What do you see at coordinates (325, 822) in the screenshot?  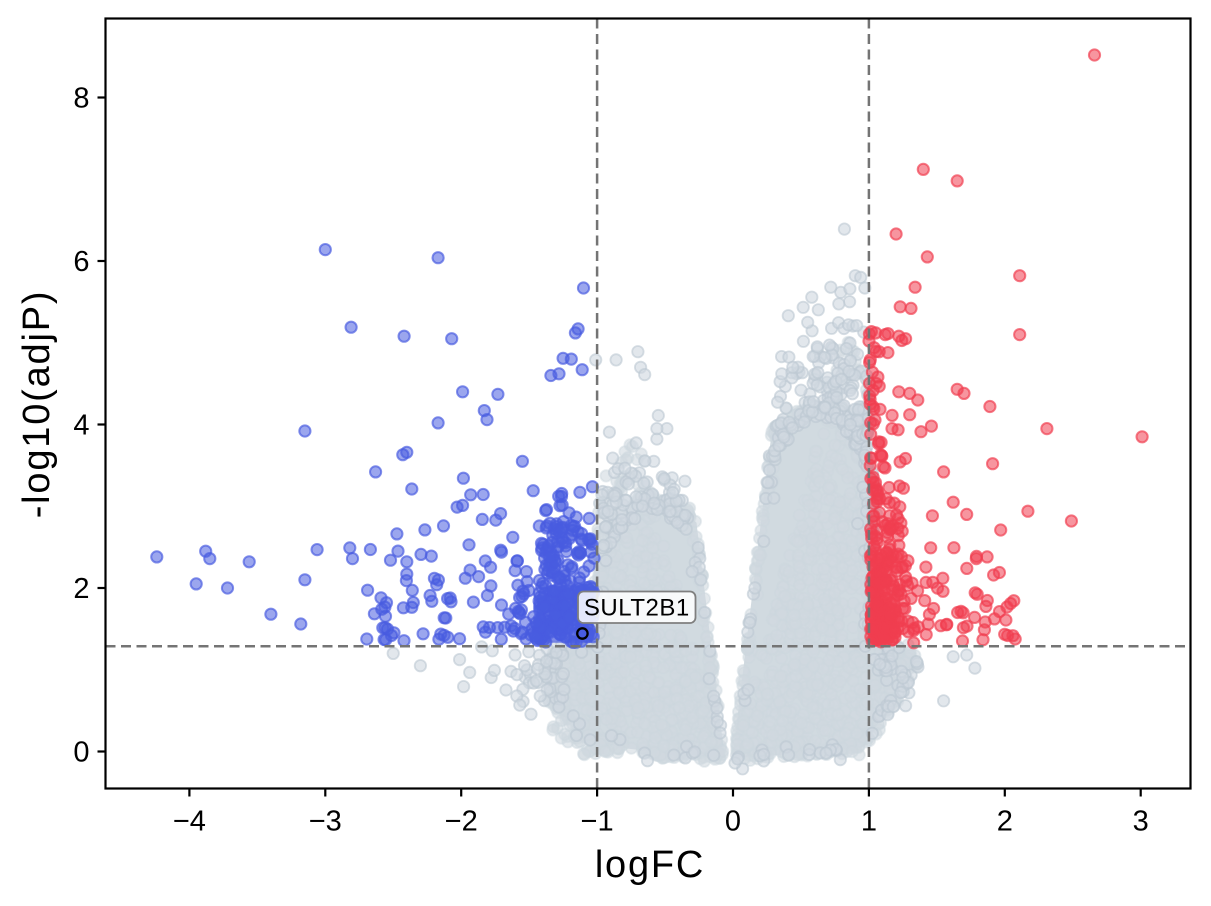 I see `svg-text: −3` at bounding box center [325, 822].